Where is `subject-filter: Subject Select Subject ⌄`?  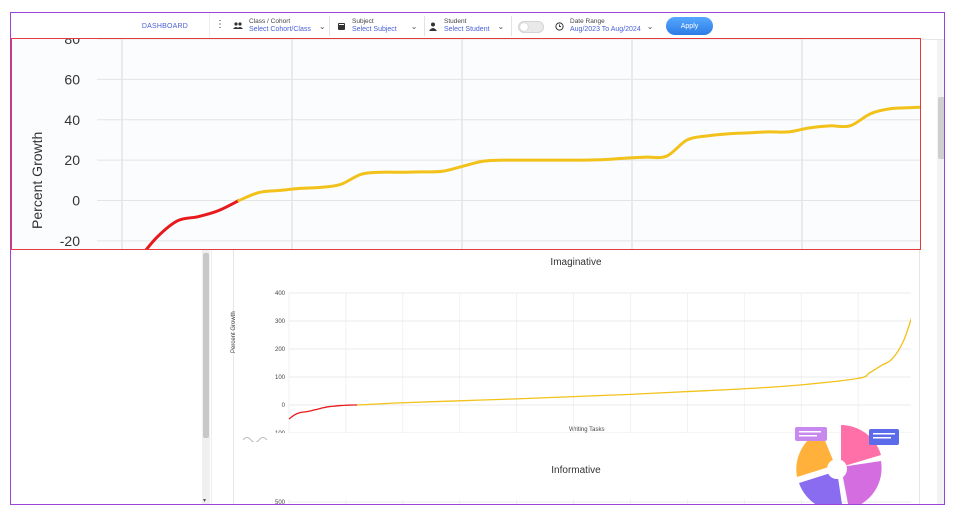 subject-filter: Subject Select Subject ⌄ is located at coordinates (376, 26).